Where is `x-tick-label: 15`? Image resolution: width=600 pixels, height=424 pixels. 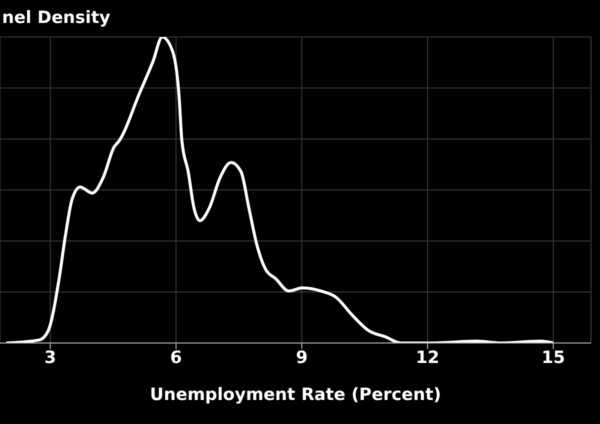
x-tick-label: 15 is located at coordinates (553, 358).